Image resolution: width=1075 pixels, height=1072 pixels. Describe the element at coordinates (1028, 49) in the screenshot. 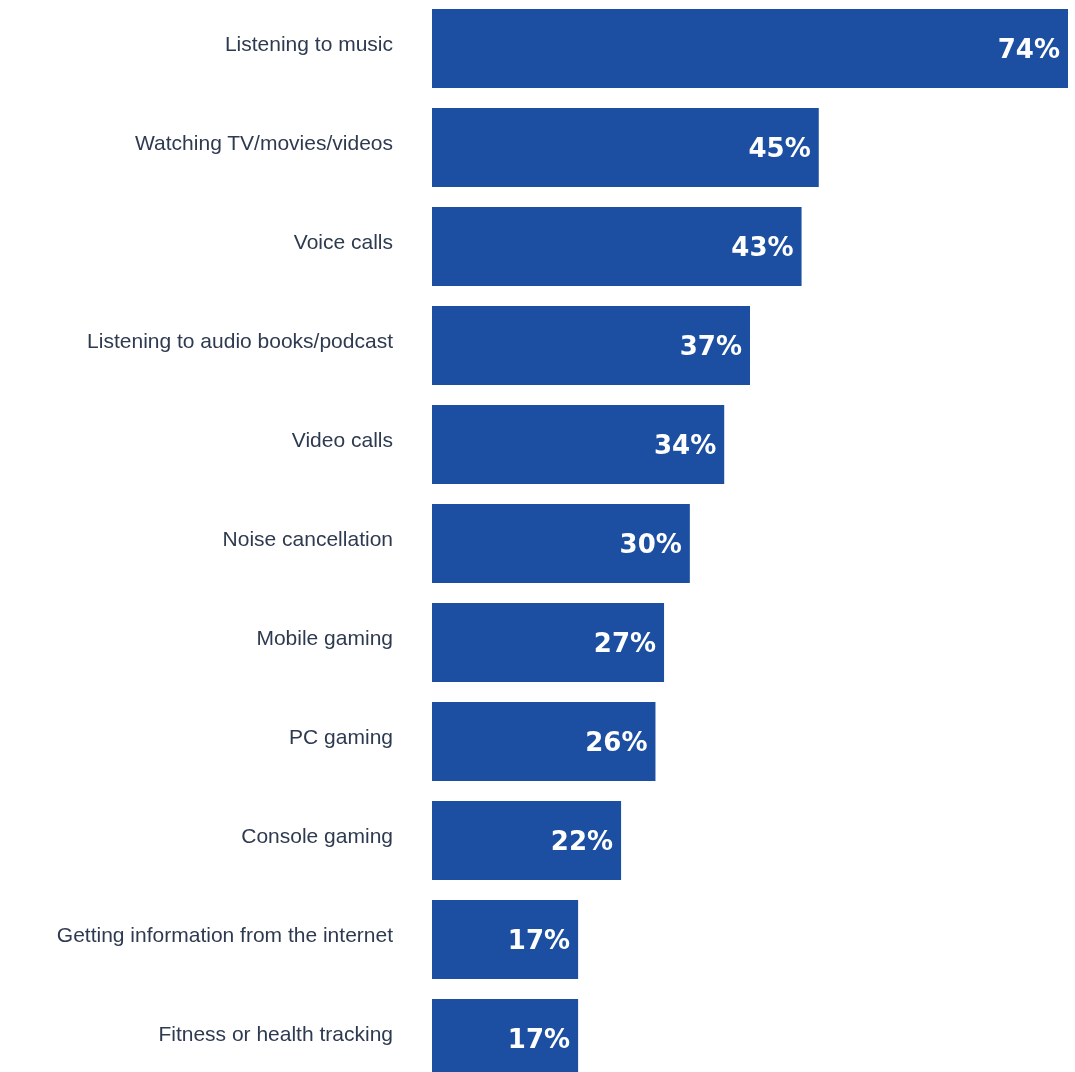

I see `data-label: 74%` at that location.